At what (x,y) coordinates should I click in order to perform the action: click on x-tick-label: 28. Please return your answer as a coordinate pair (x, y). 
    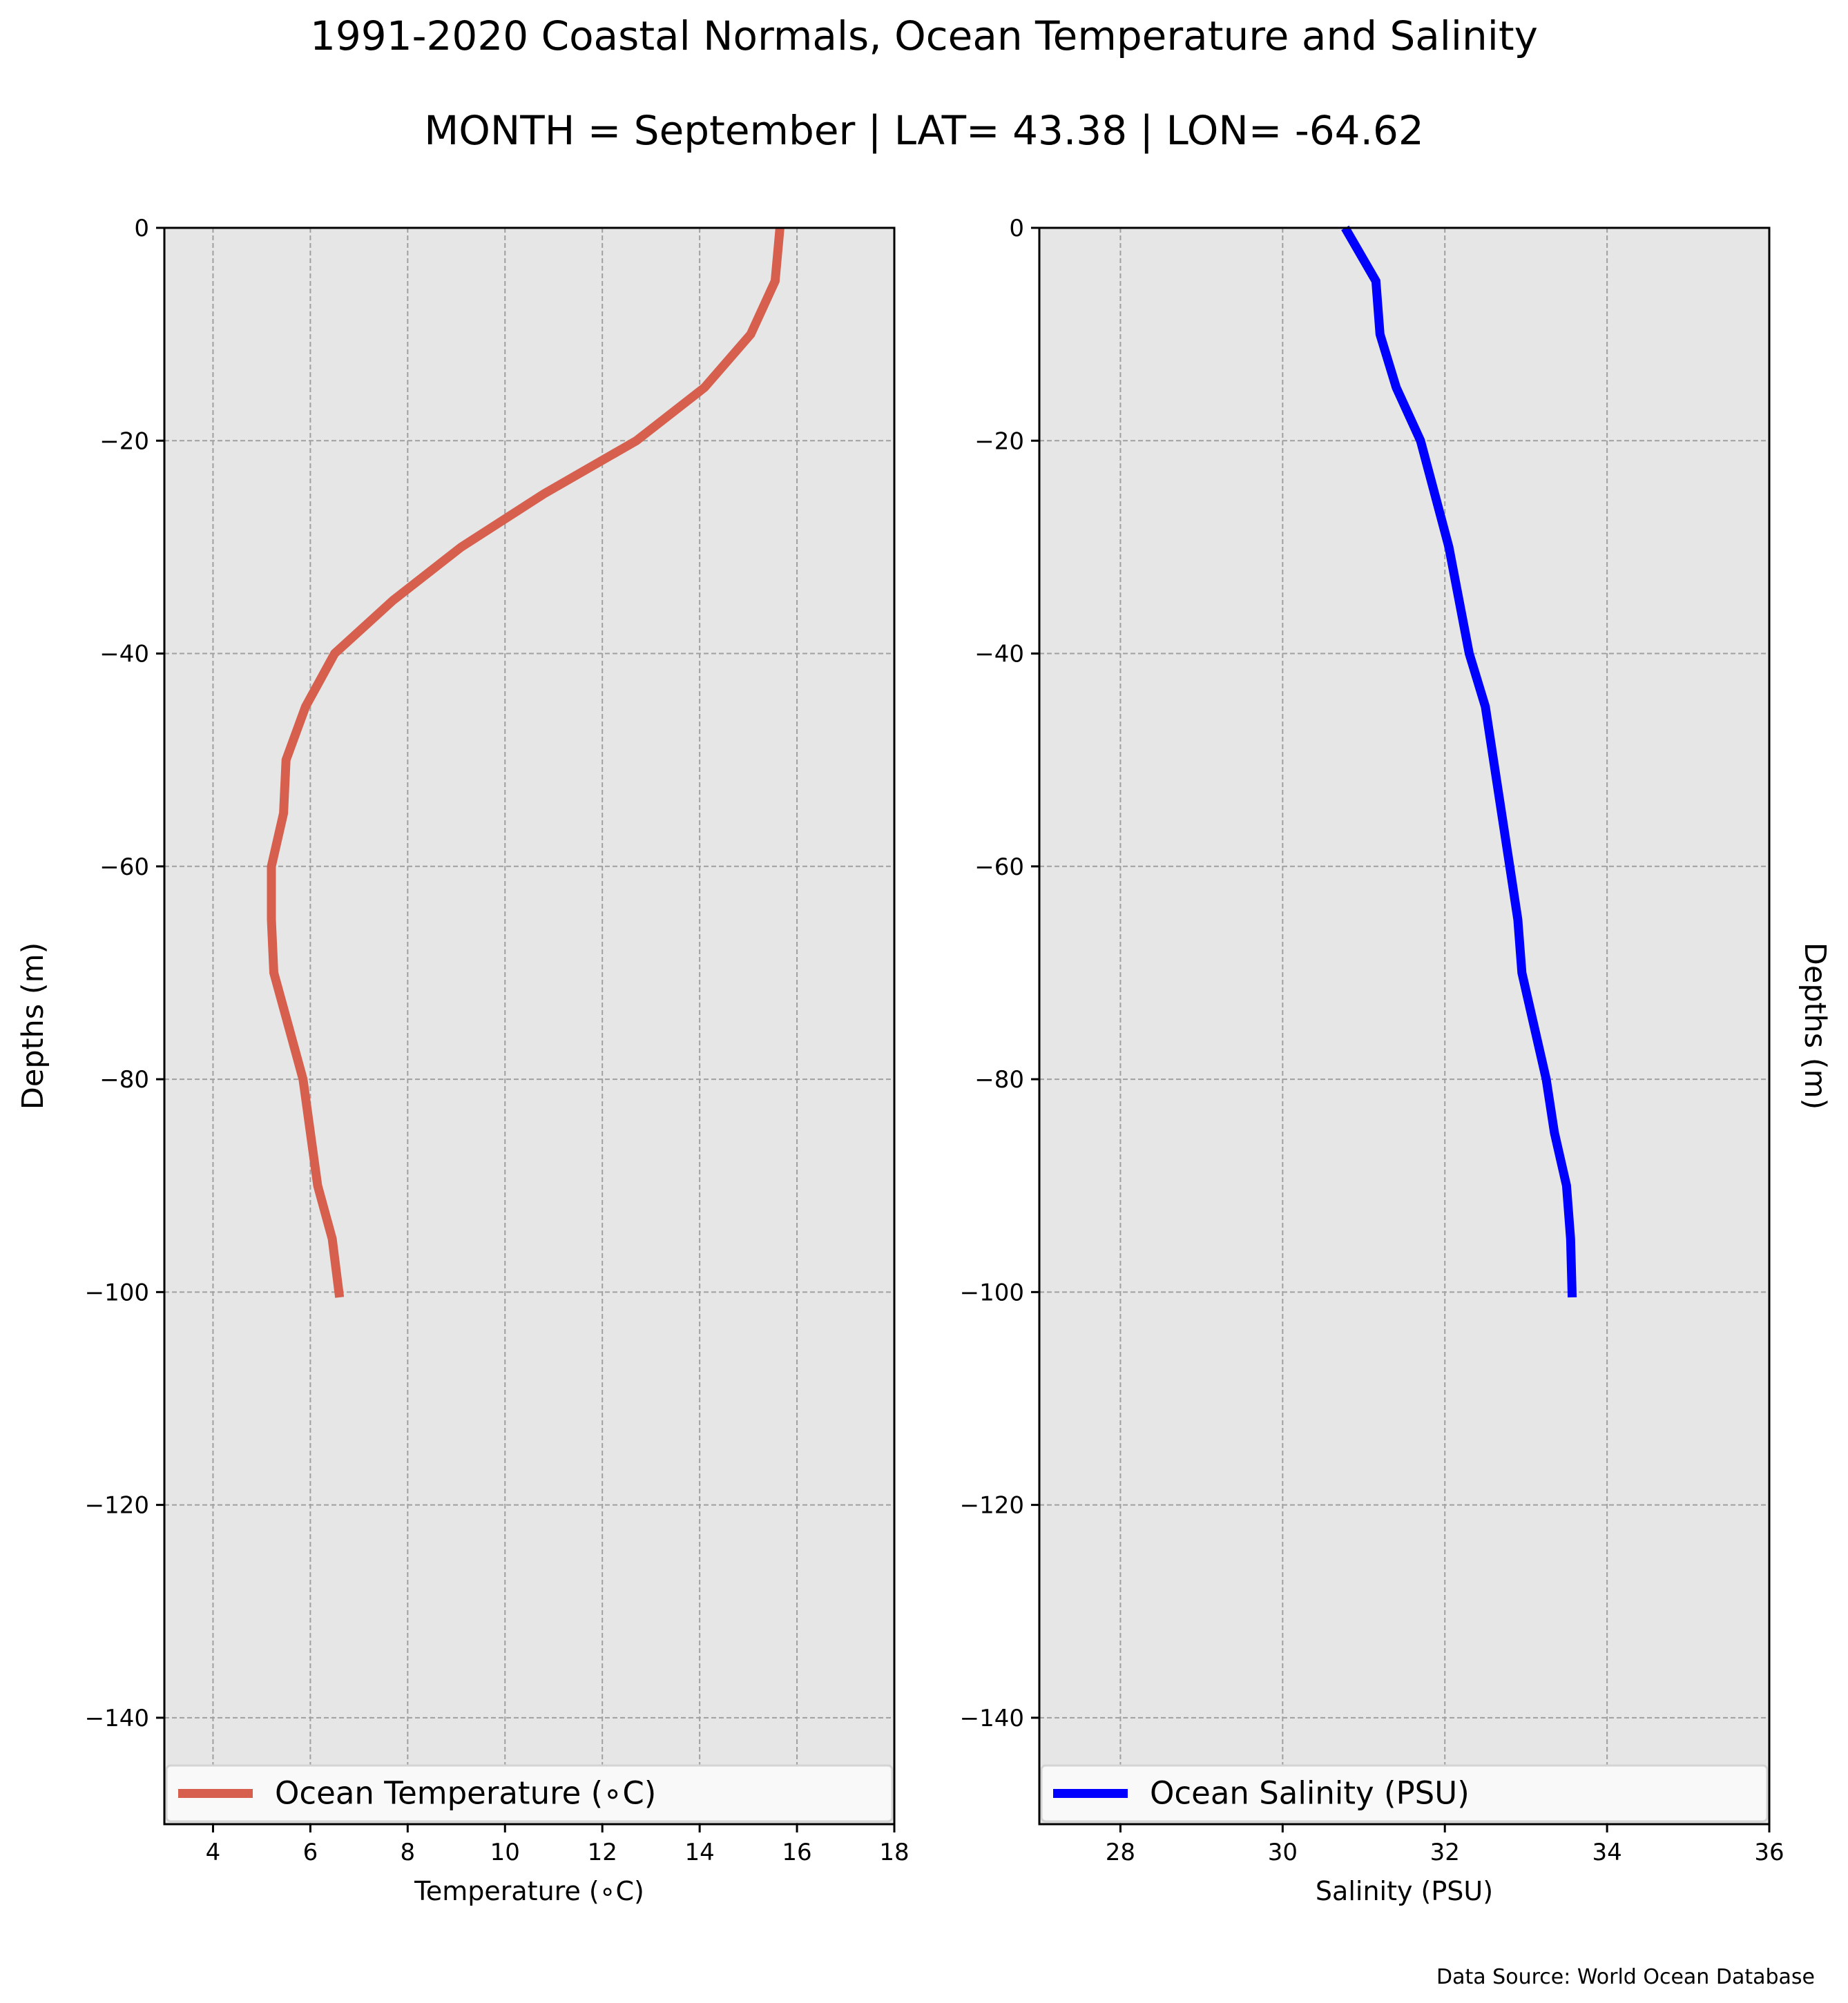
    Looking at the image, I should click on (1120, 1853).